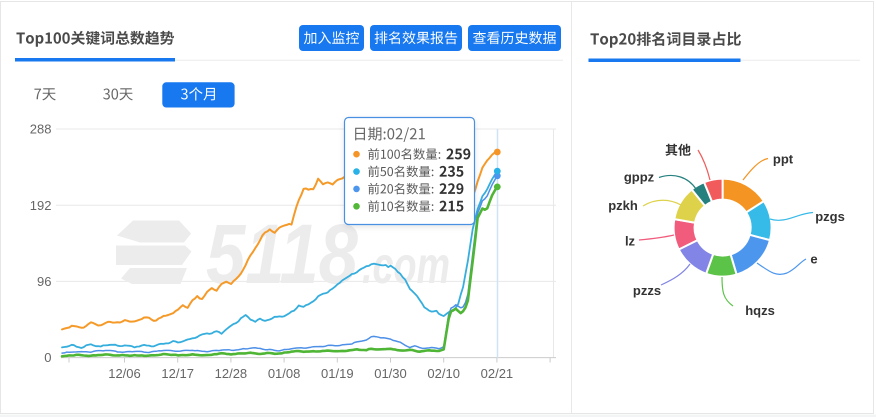  What do you see at coordinates (630, 241) in the screenshot?
I see `svg-text: lz` at bounding box center [630, 241].